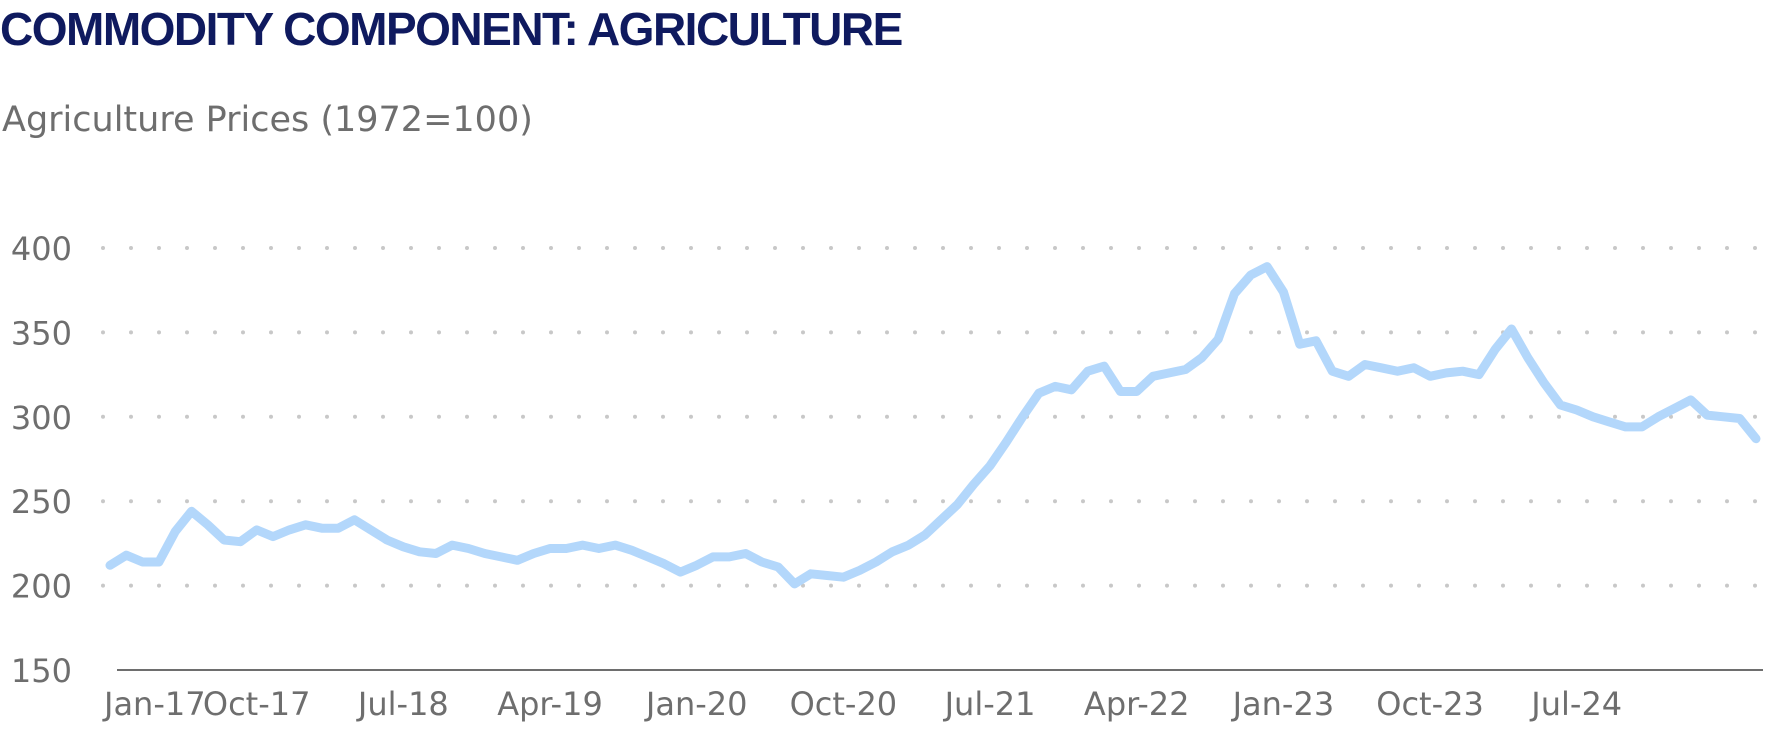 This screenshot has height=729, width=1769. I want to click on x-tick-label: Jul-18, so click(402, 704).